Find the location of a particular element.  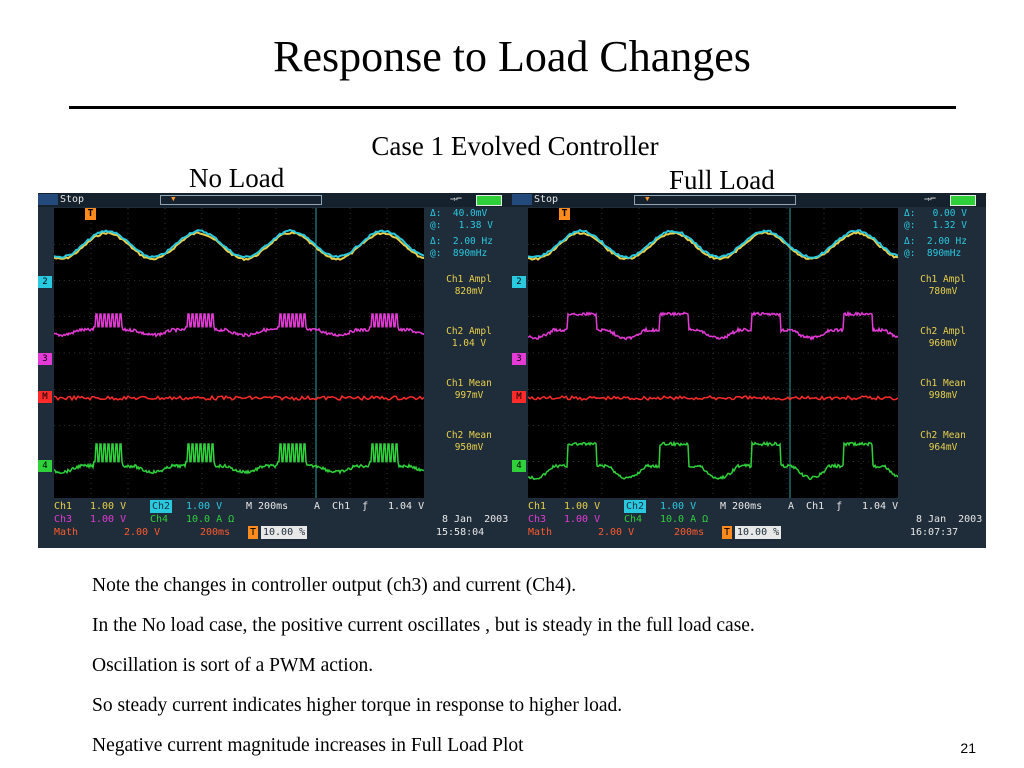

waveform-display is located at coordinates (239, 353).